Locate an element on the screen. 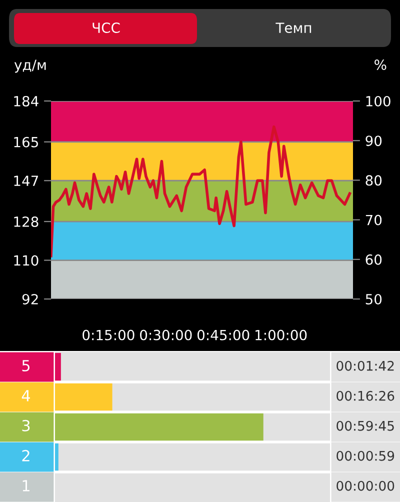 The height and width of the screenshot is (502, 400). data-label: 00:00:00 is located at coordinates (365, 485).